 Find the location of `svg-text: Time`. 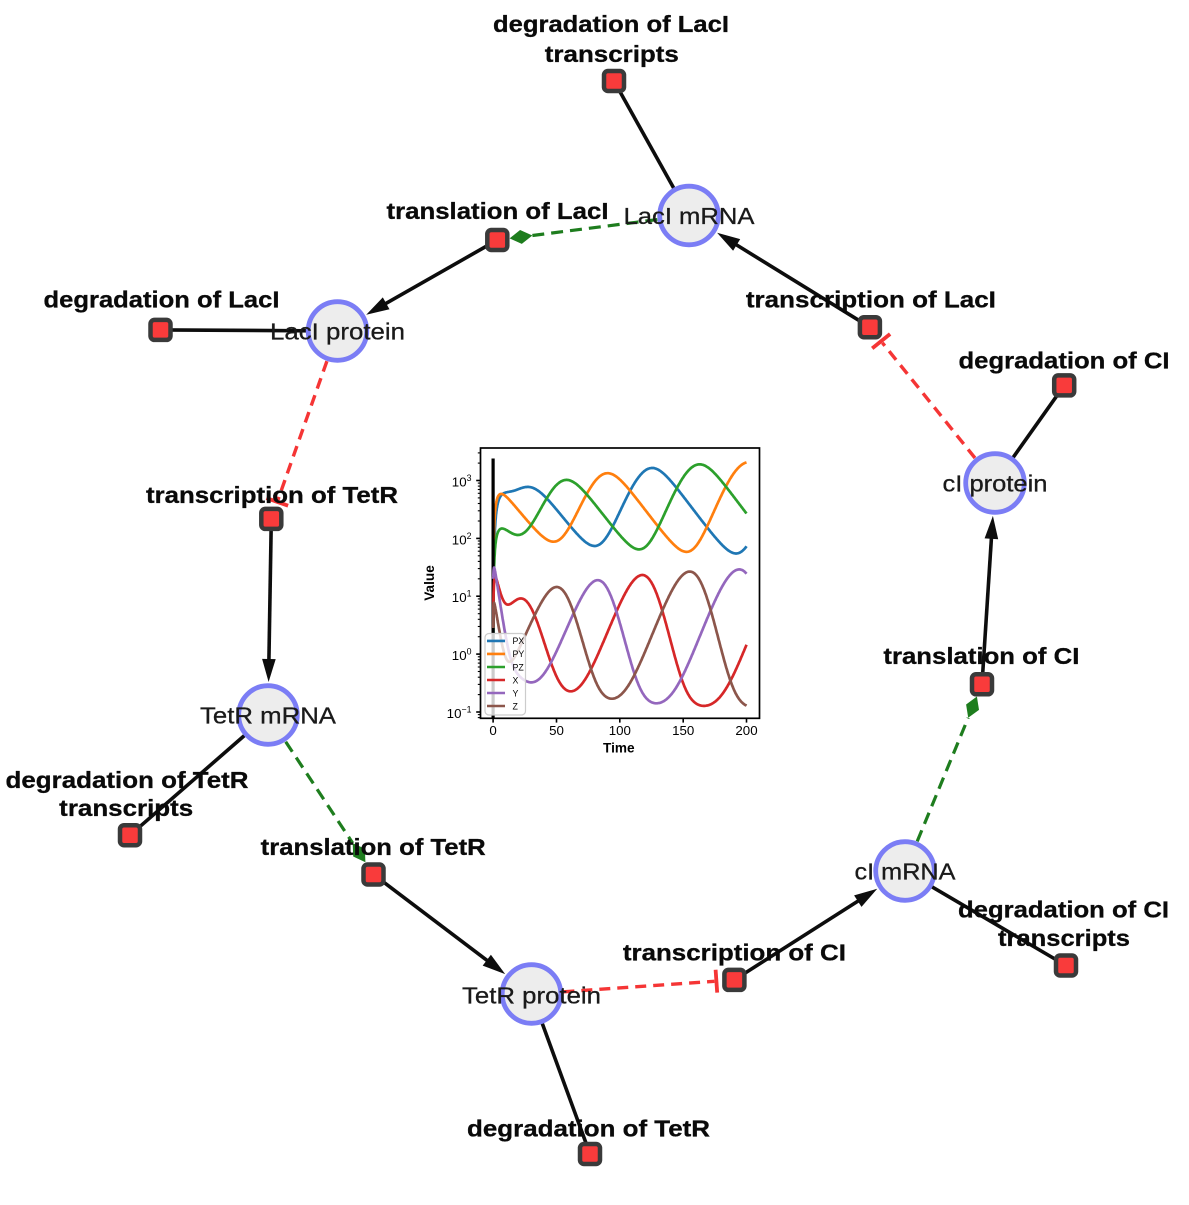

svg-text: Time is located at coordinates (619, 748).